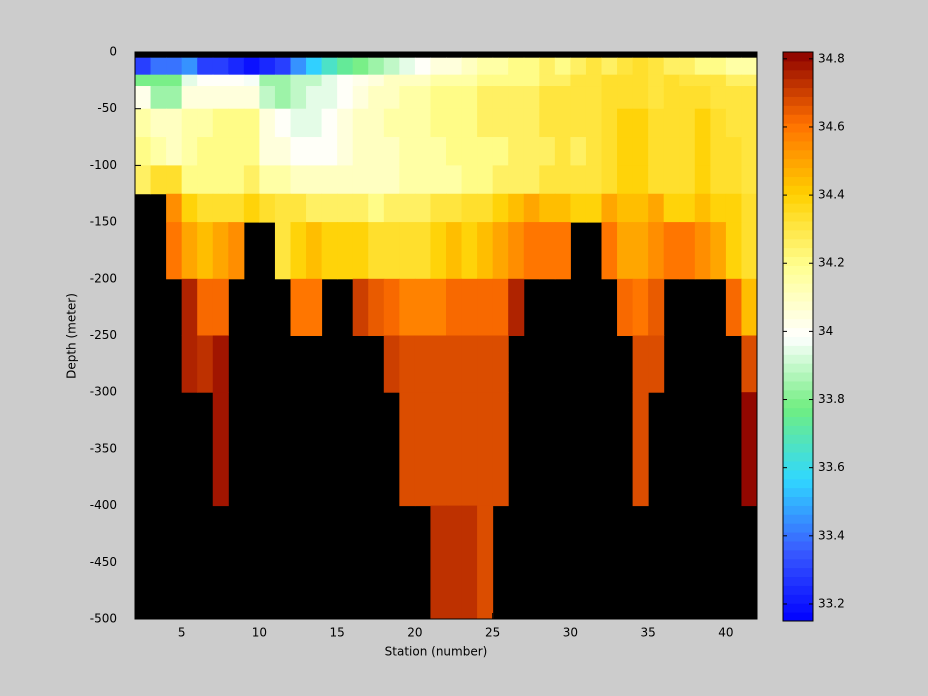  Describe the element at coordinates (337, 633) in the screenshot. I see `x-tick-label: 15` at that location.